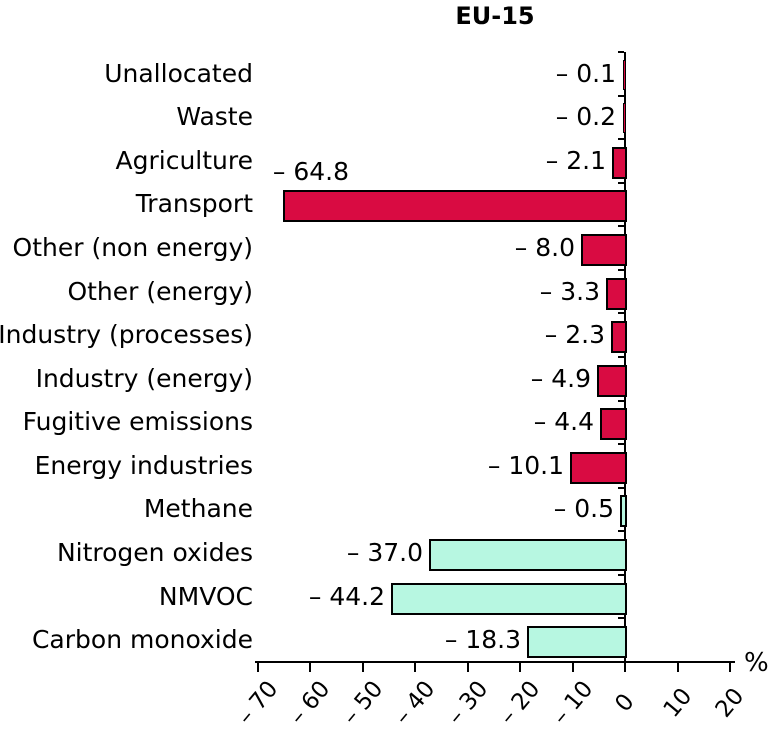  I want to click on value-label: – 44.2, so click(346, 596).